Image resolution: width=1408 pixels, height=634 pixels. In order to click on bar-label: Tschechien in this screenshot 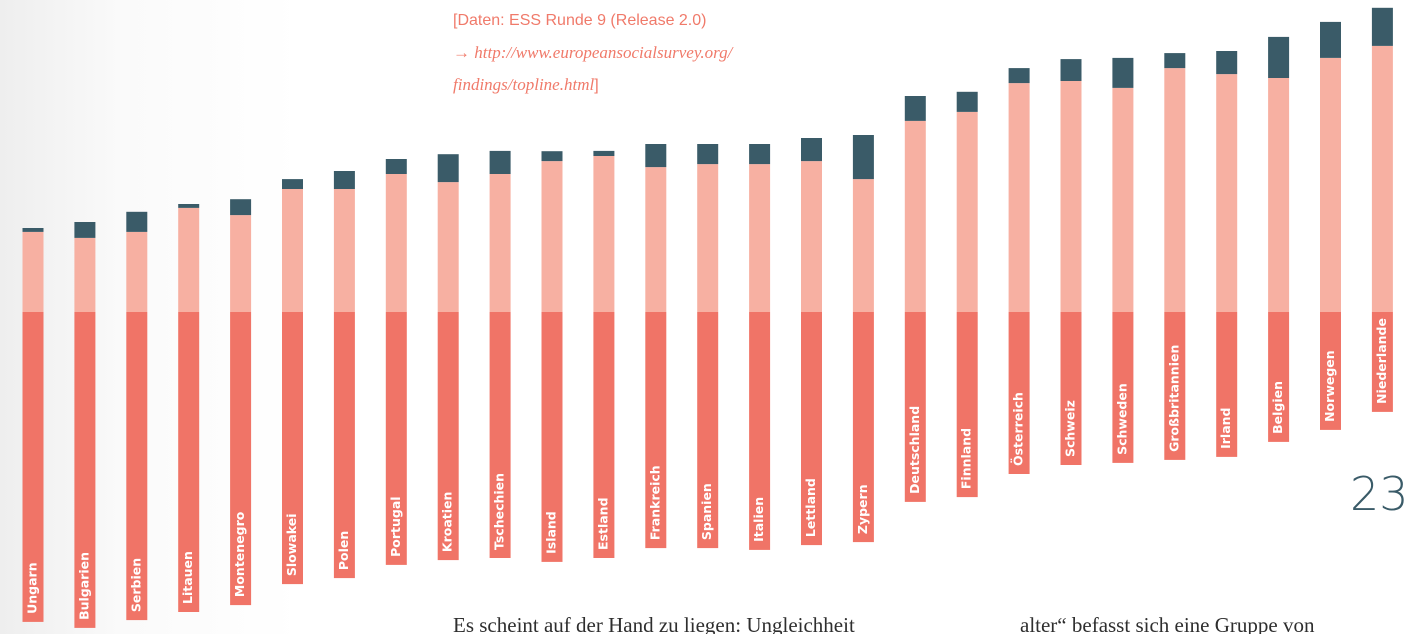, I will do `click(499, 511)`.